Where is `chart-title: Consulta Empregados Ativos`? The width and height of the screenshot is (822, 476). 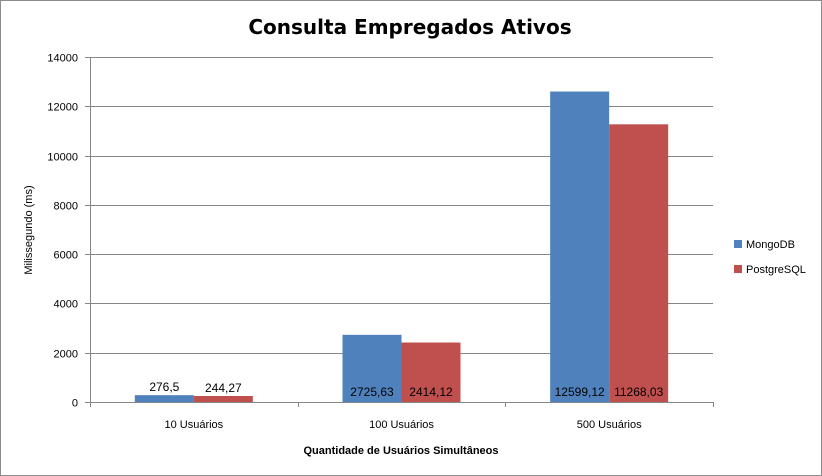
chart-title: Consulta Empregados Ativos is located at coordinates (409, 27).